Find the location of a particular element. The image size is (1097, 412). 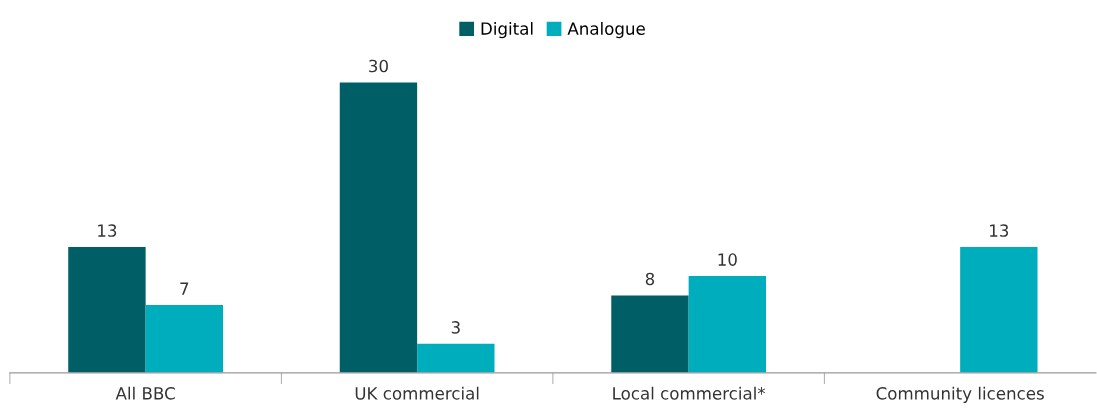

x-tick-label: All BBC is located at coordinates (145, 393).